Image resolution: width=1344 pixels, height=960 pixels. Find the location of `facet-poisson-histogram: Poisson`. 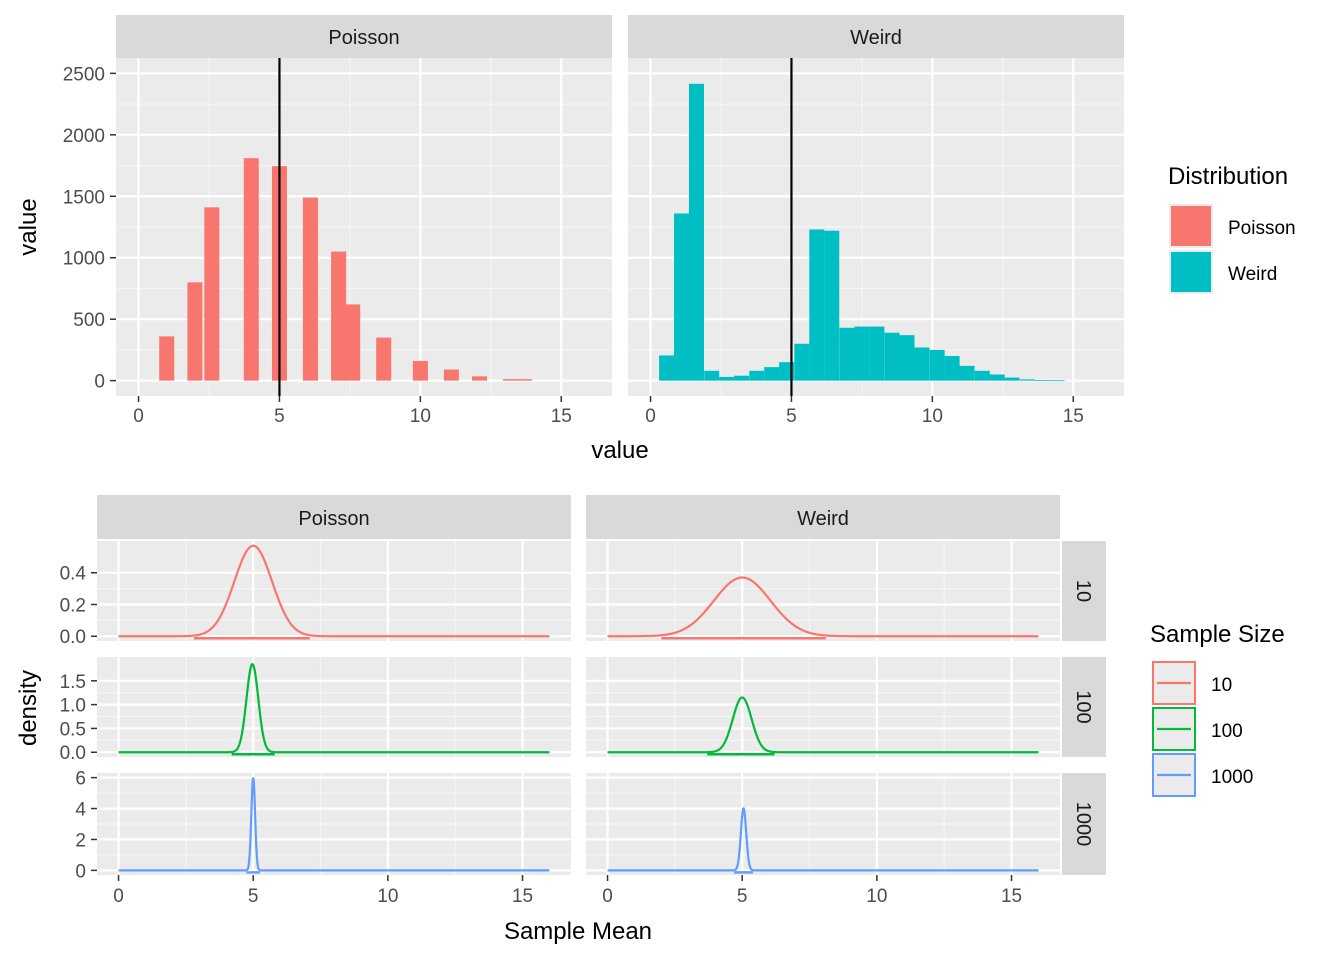

facet-poisson-histogram: Poisson is located at coordinates (364, 205).